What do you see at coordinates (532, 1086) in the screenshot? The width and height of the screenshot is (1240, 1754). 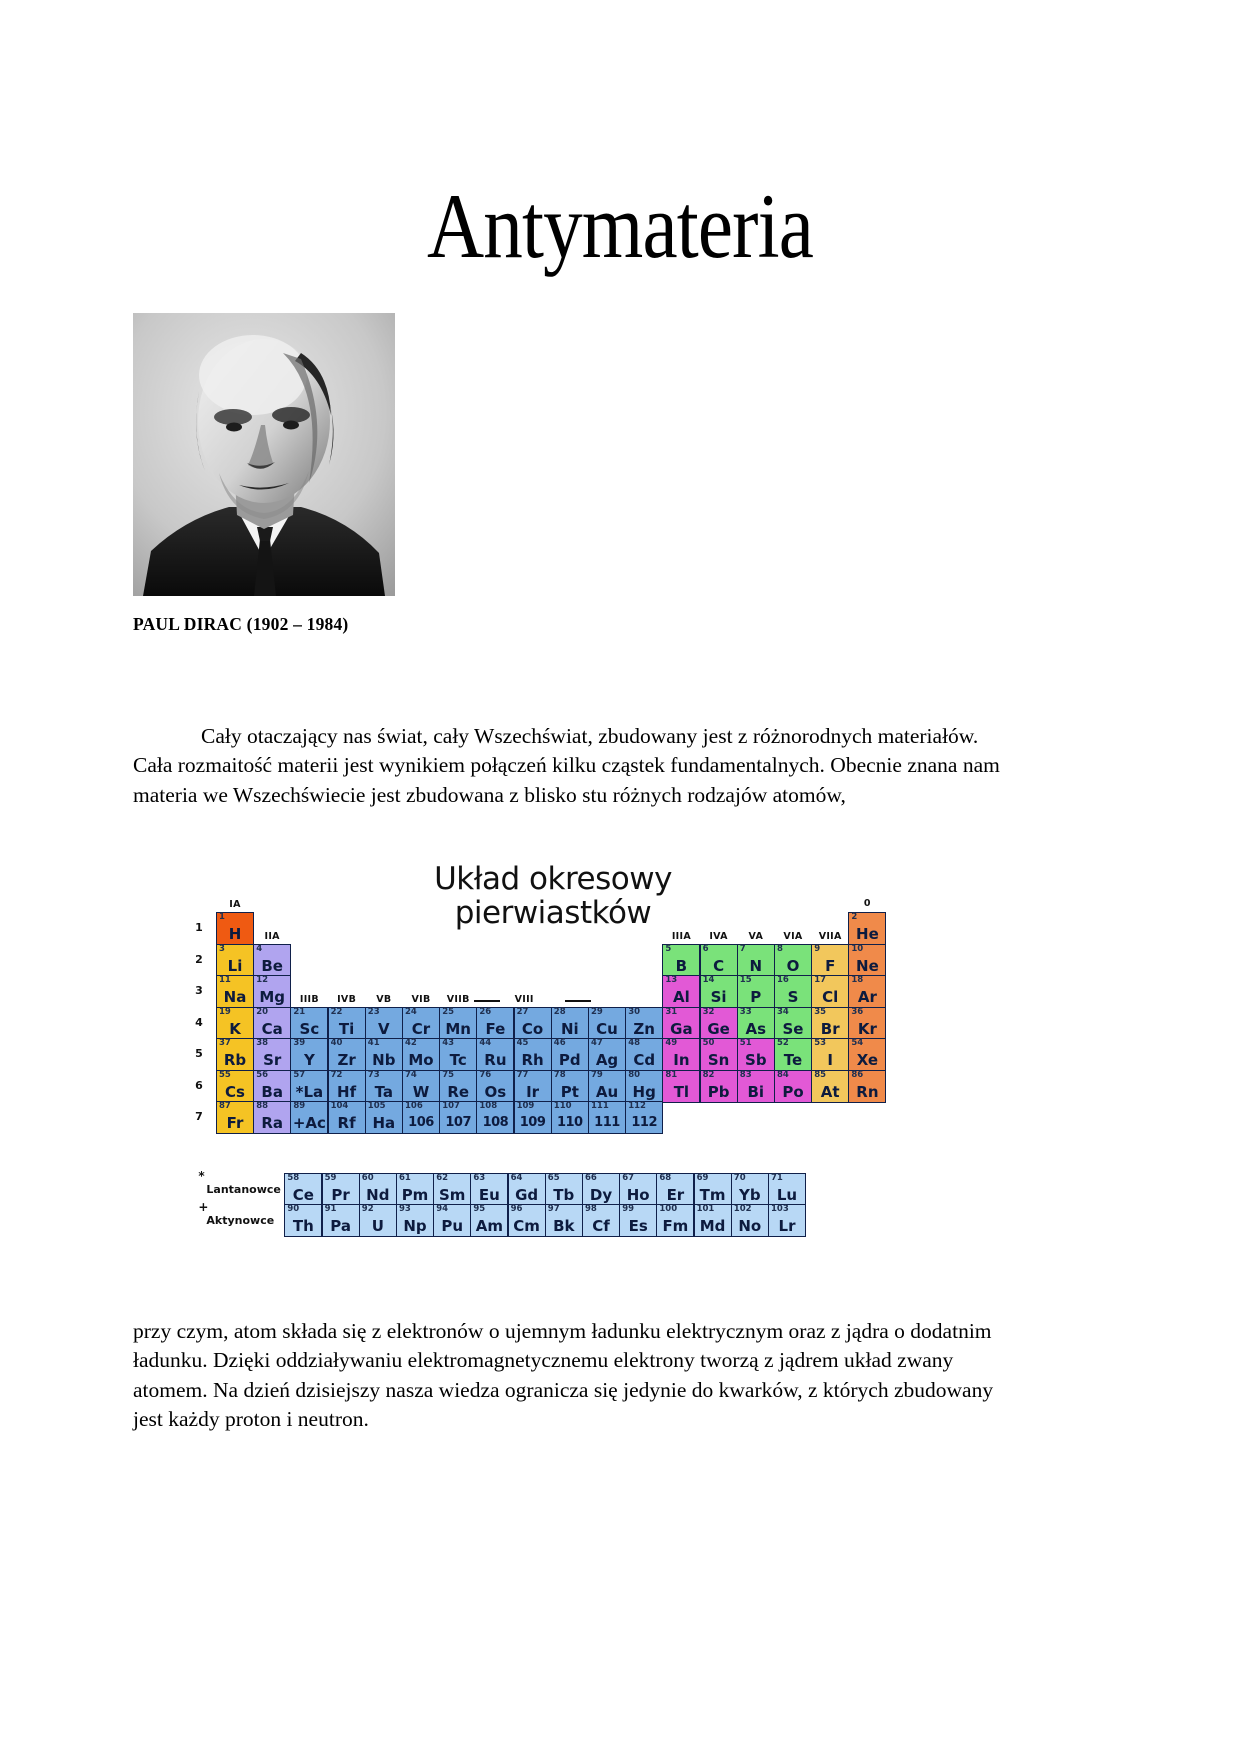 I see `element-cell-Ir: 77 Ir` at bounding box center [532, 1086].